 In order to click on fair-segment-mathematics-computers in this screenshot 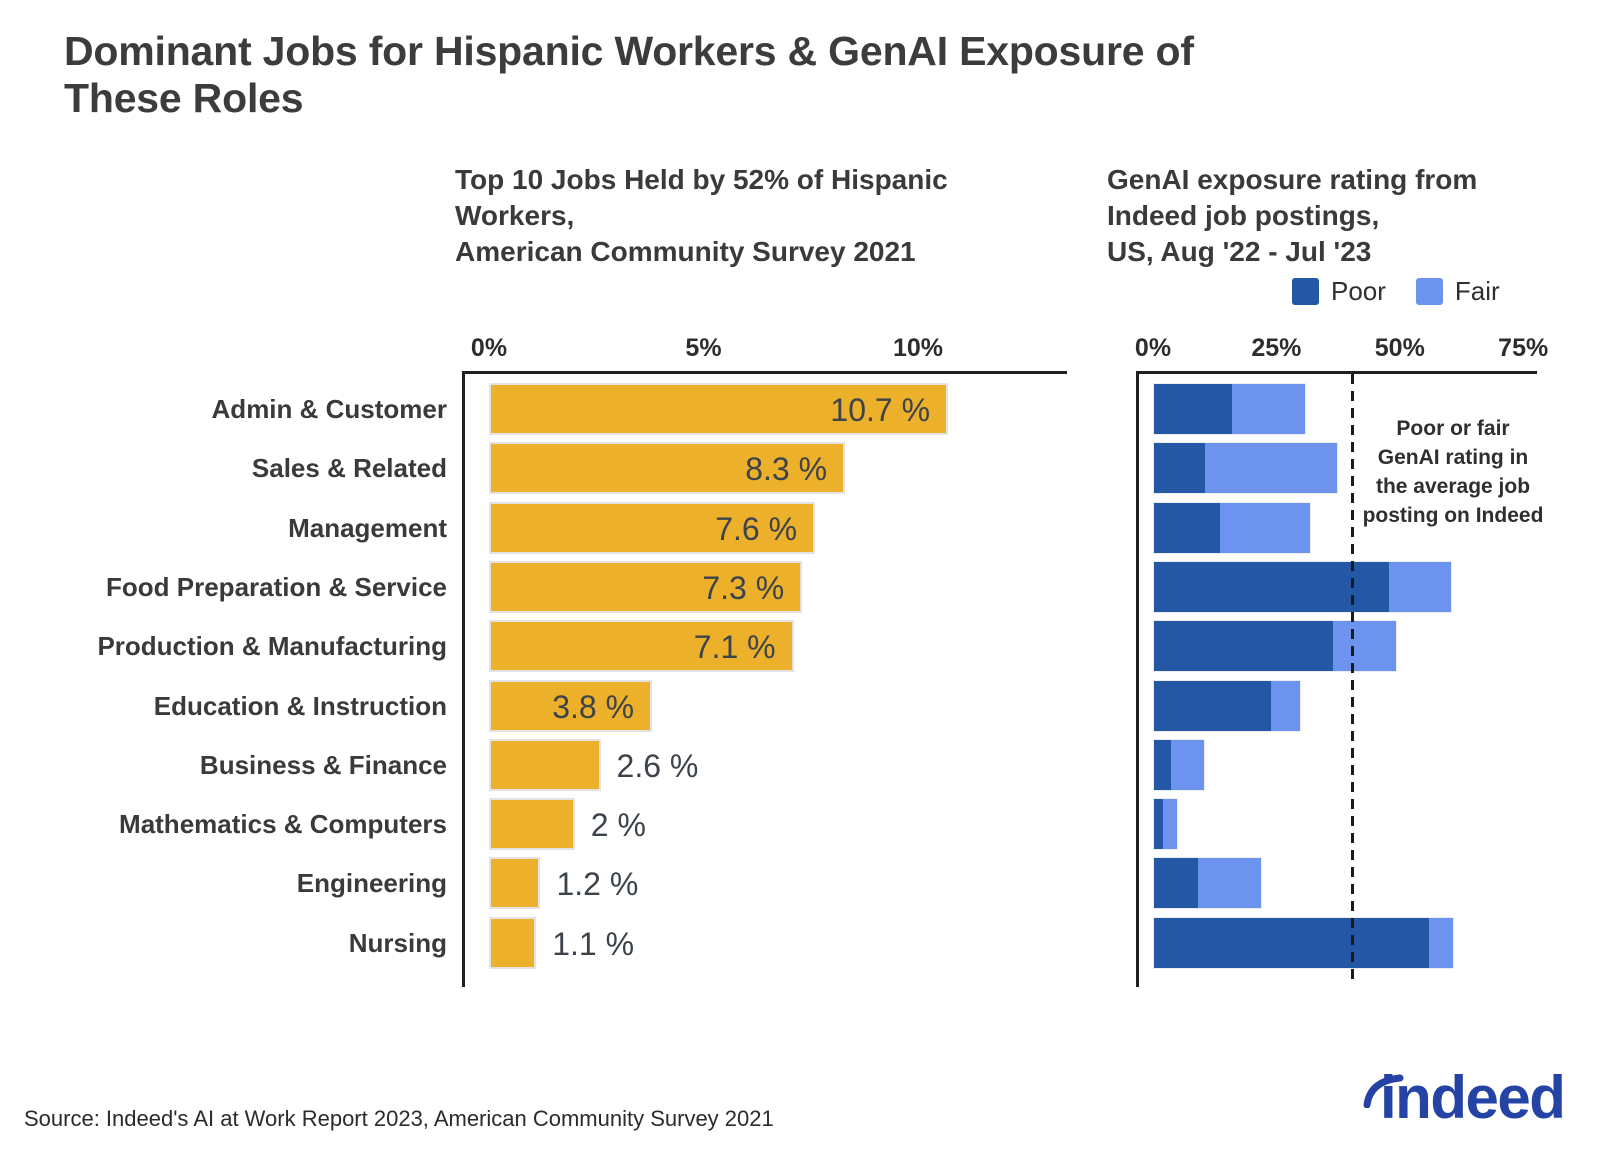, I will do `click(1170, 824)`.